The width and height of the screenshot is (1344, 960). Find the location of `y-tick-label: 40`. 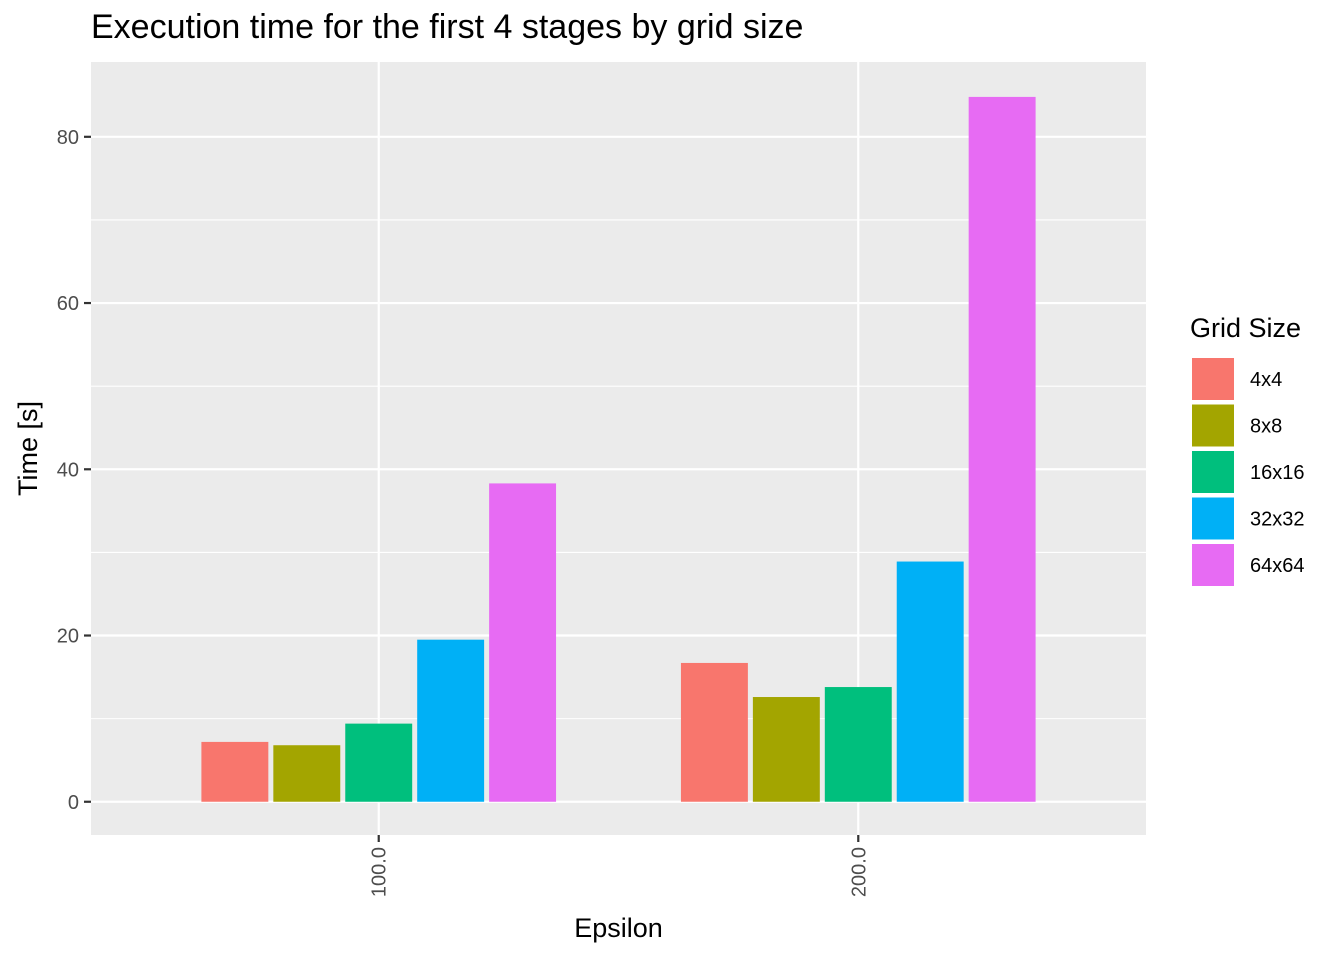

y-tick-label: 40 is located at coordinates (68, 470).